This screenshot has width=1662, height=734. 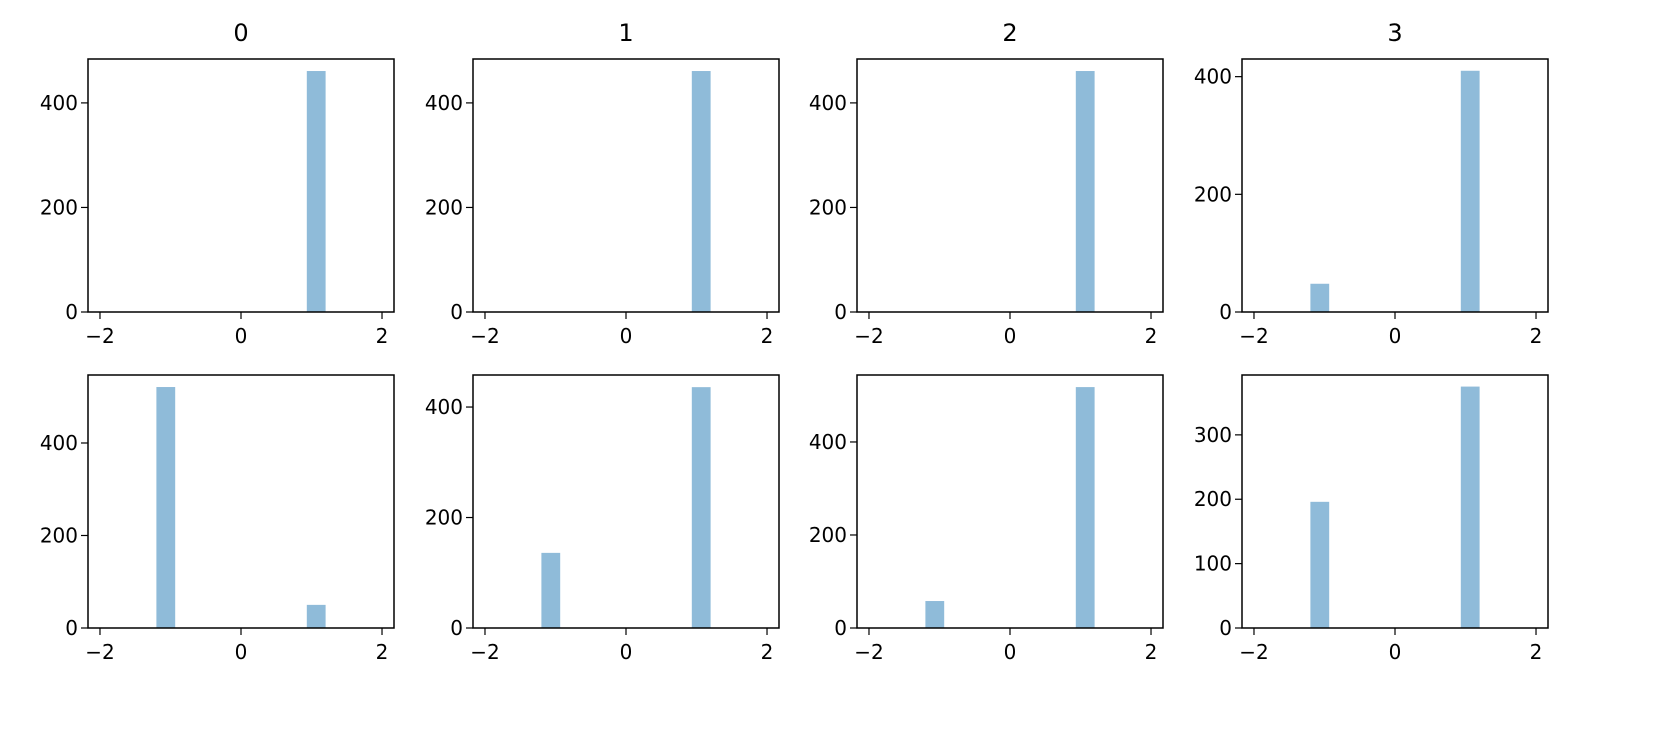 I want to click on subplot-title: 3, so click(x=1394, y=33).